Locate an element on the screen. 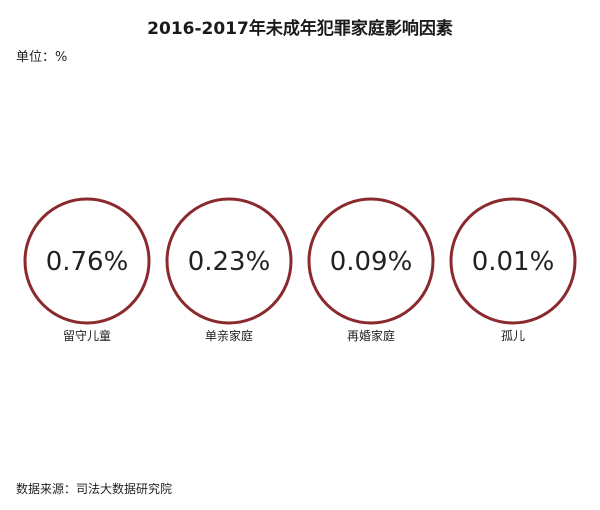 The width and height of the screenshot is (600, 510). stat-item: 0.01% 孤儿 is located at coordinates (513, 270).